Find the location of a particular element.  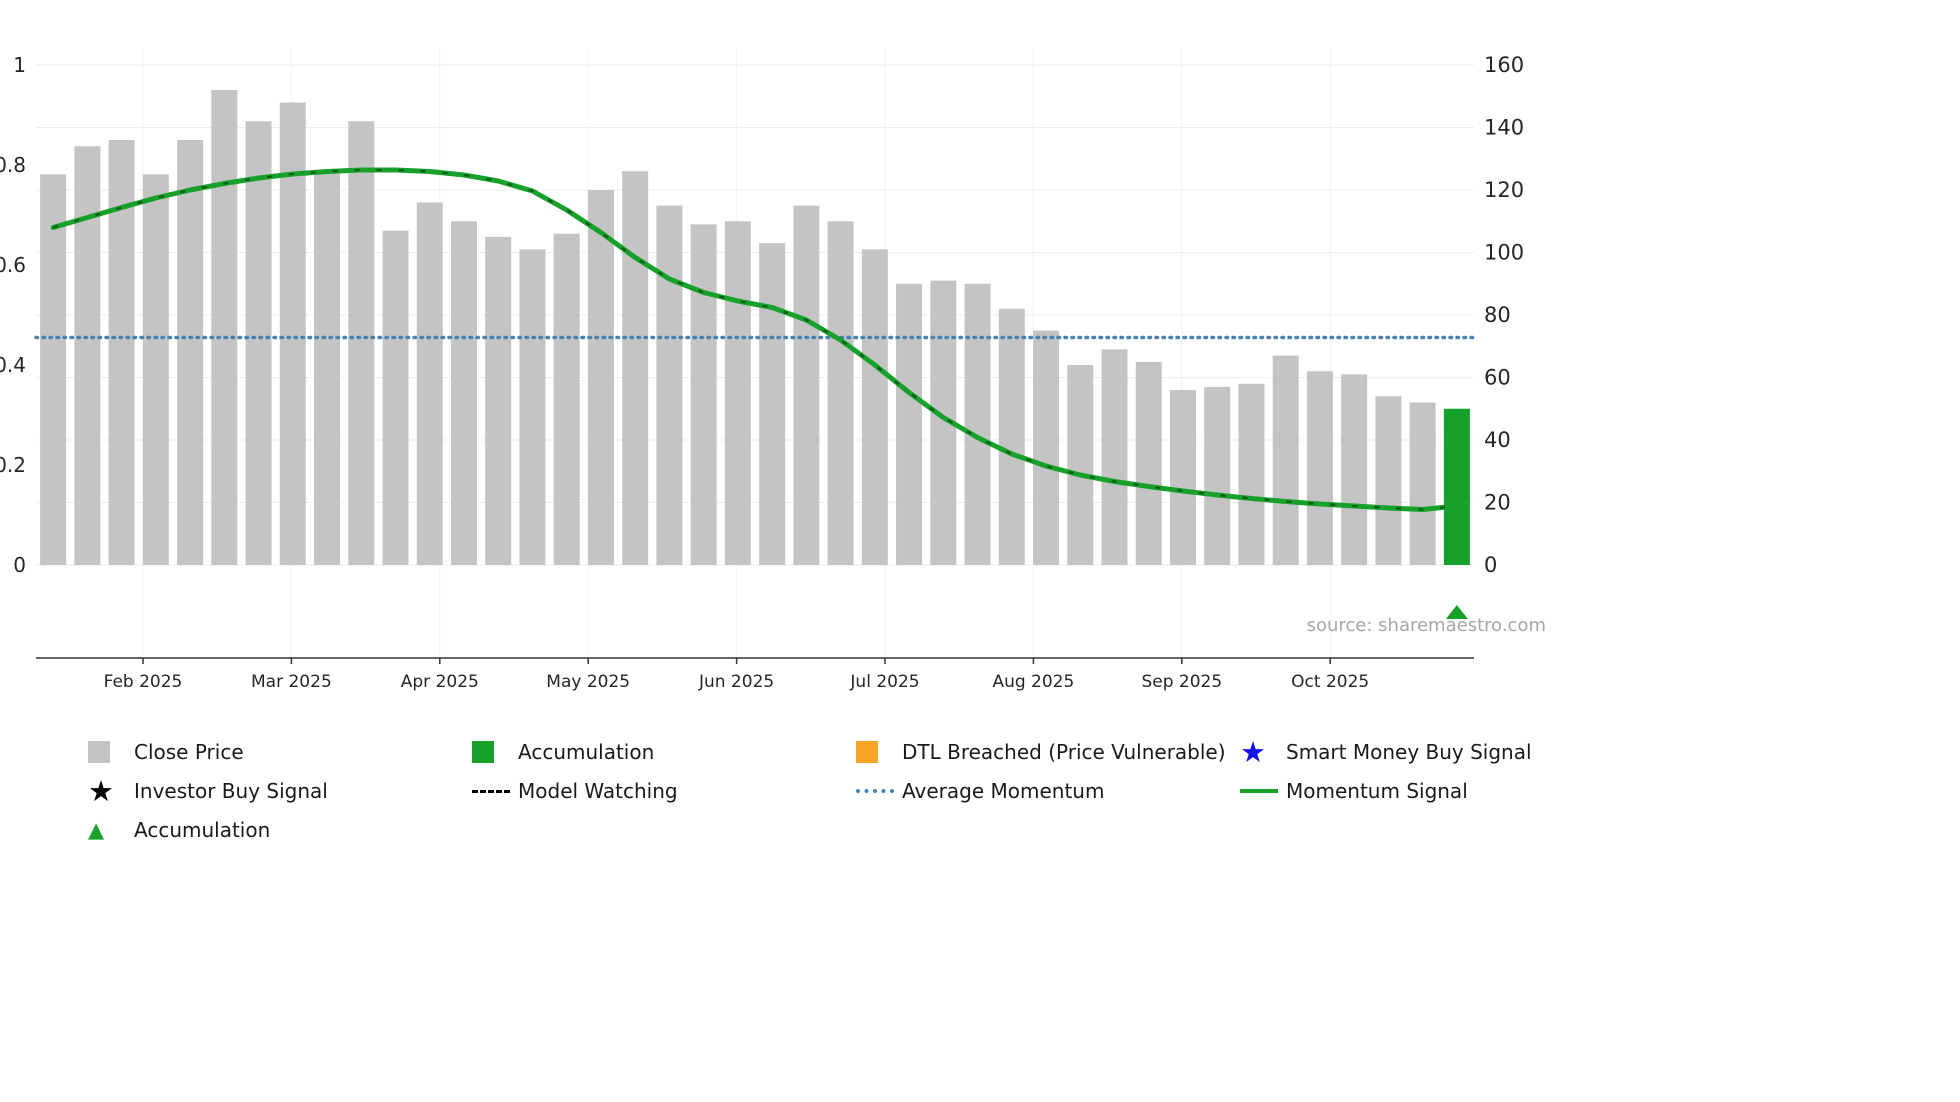

legend-item-momentum-signal: Momentum Signal is located at coordinates (1432, 791).